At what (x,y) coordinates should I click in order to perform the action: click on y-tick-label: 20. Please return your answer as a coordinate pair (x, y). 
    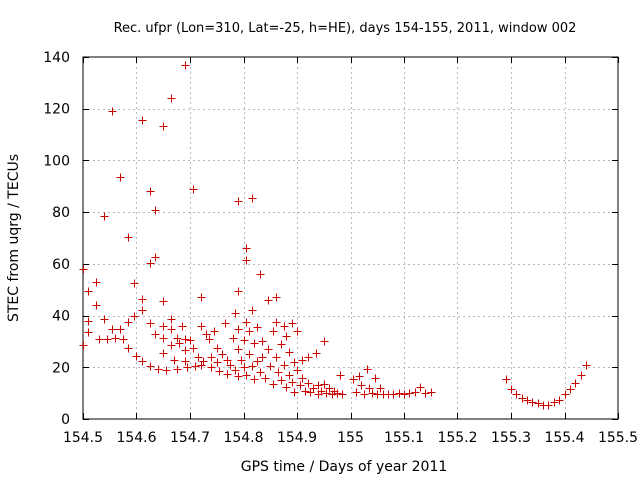
    Looking at the image, I should click on (61, 368).